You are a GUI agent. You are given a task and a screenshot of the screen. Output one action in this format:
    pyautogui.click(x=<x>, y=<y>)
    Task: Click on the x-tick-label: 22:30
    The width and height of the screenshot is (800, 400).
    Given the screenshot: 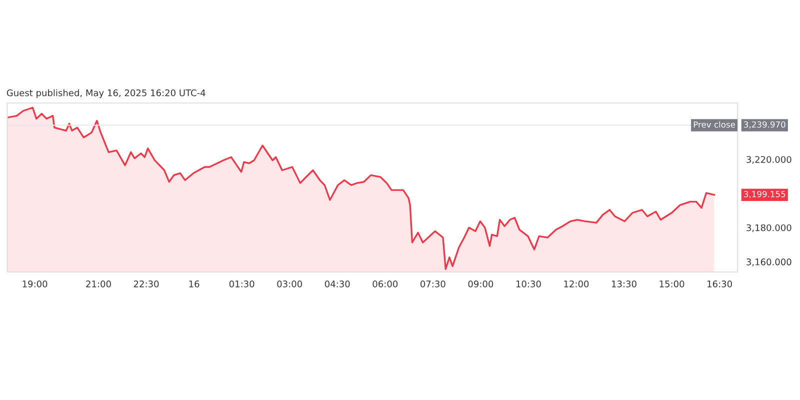 What is the action you would take?
    pyautogui.click(x=146, y=284)
    